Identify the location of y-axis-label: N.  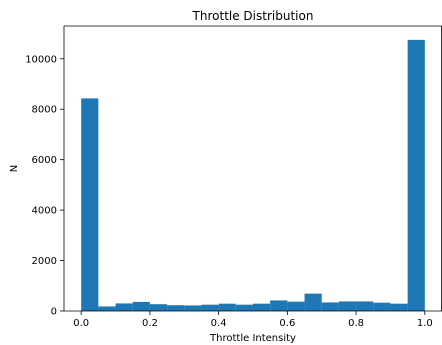
(14, 168).